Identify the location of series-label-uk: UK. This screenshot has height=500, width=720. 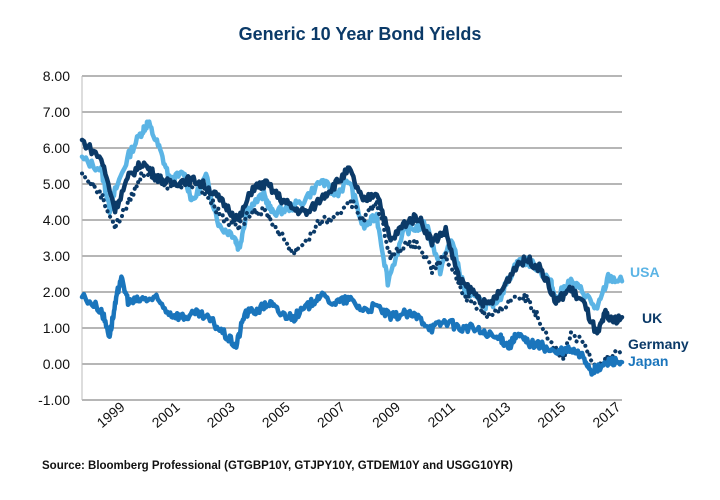
(652, 318).